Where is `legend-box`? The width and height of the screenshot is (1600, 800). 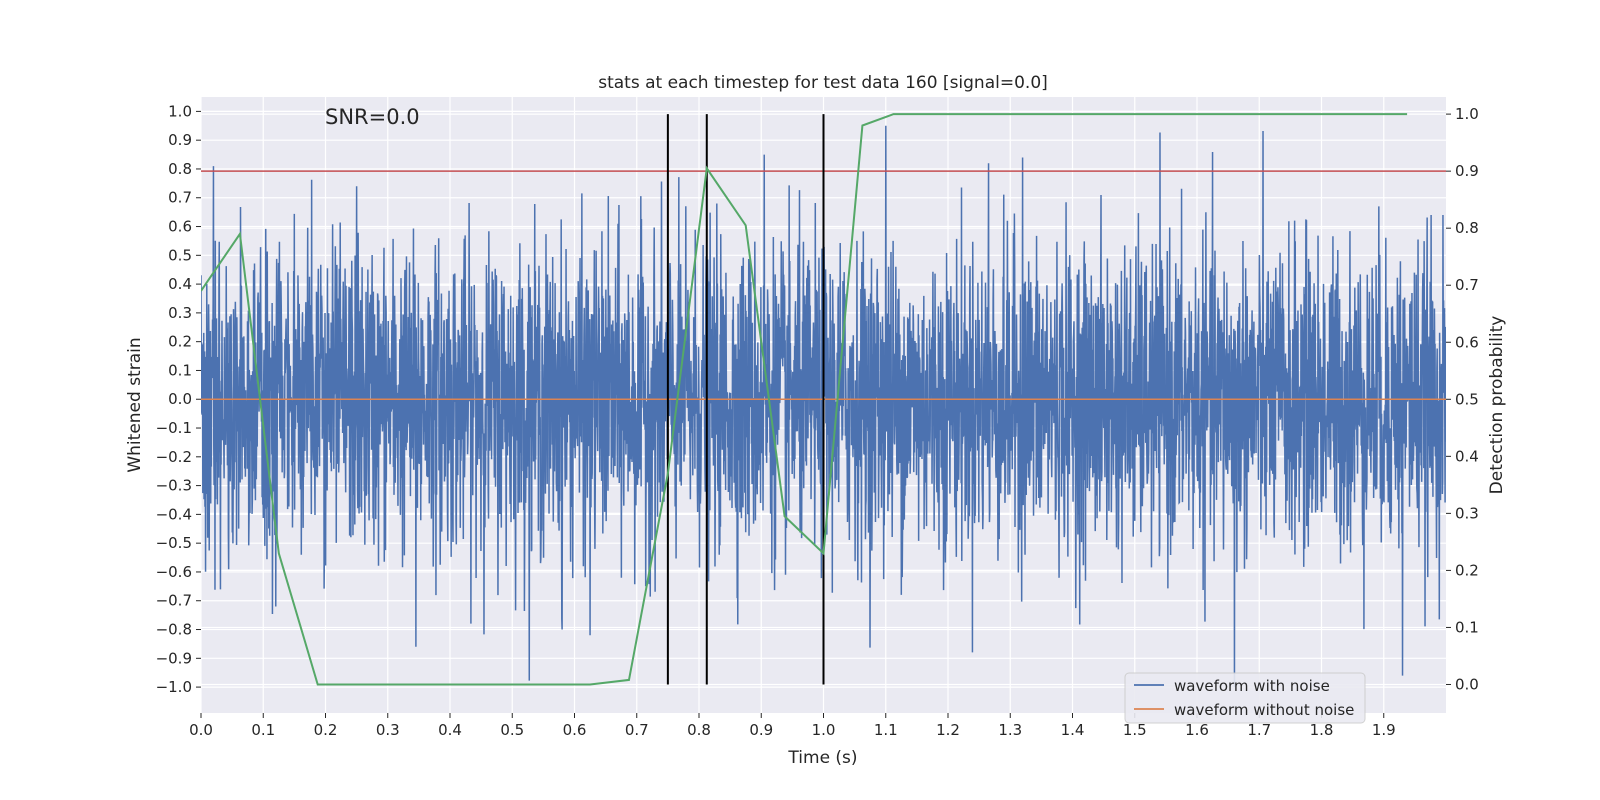
legend-box is located at coordinates (1245, 698).